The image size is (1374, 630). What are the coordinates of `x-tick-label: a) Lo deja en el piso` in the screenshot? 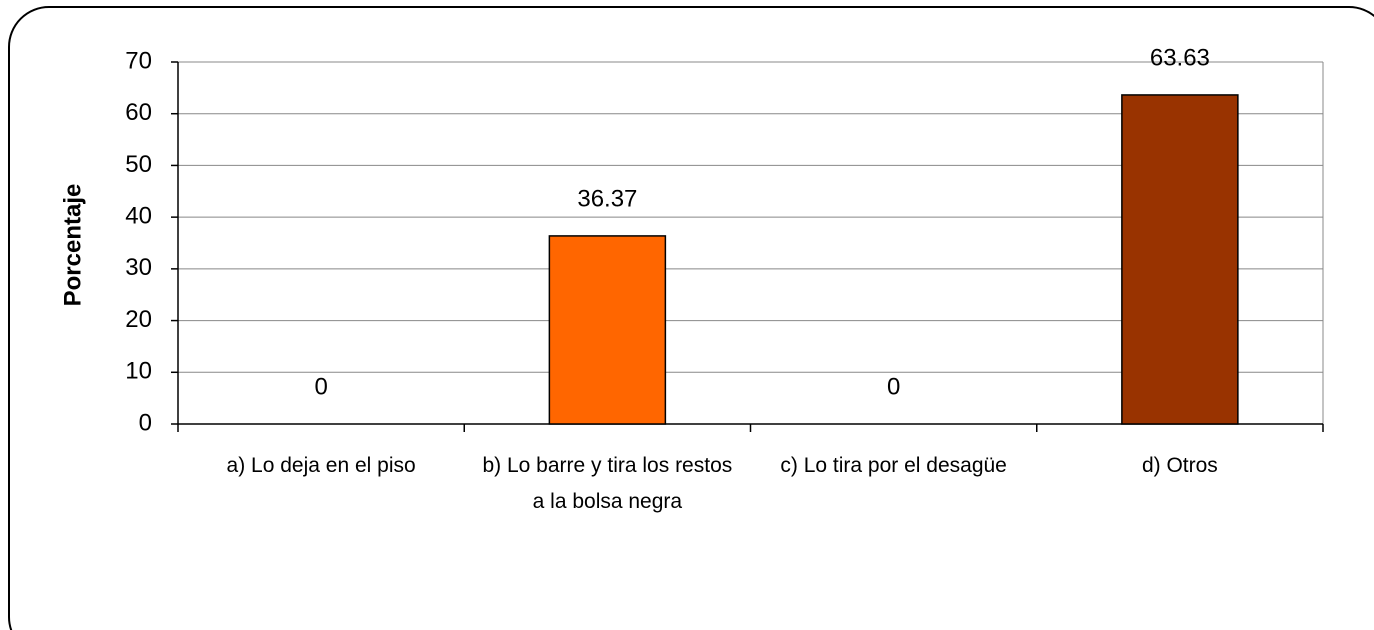 It's located at (321, 465).